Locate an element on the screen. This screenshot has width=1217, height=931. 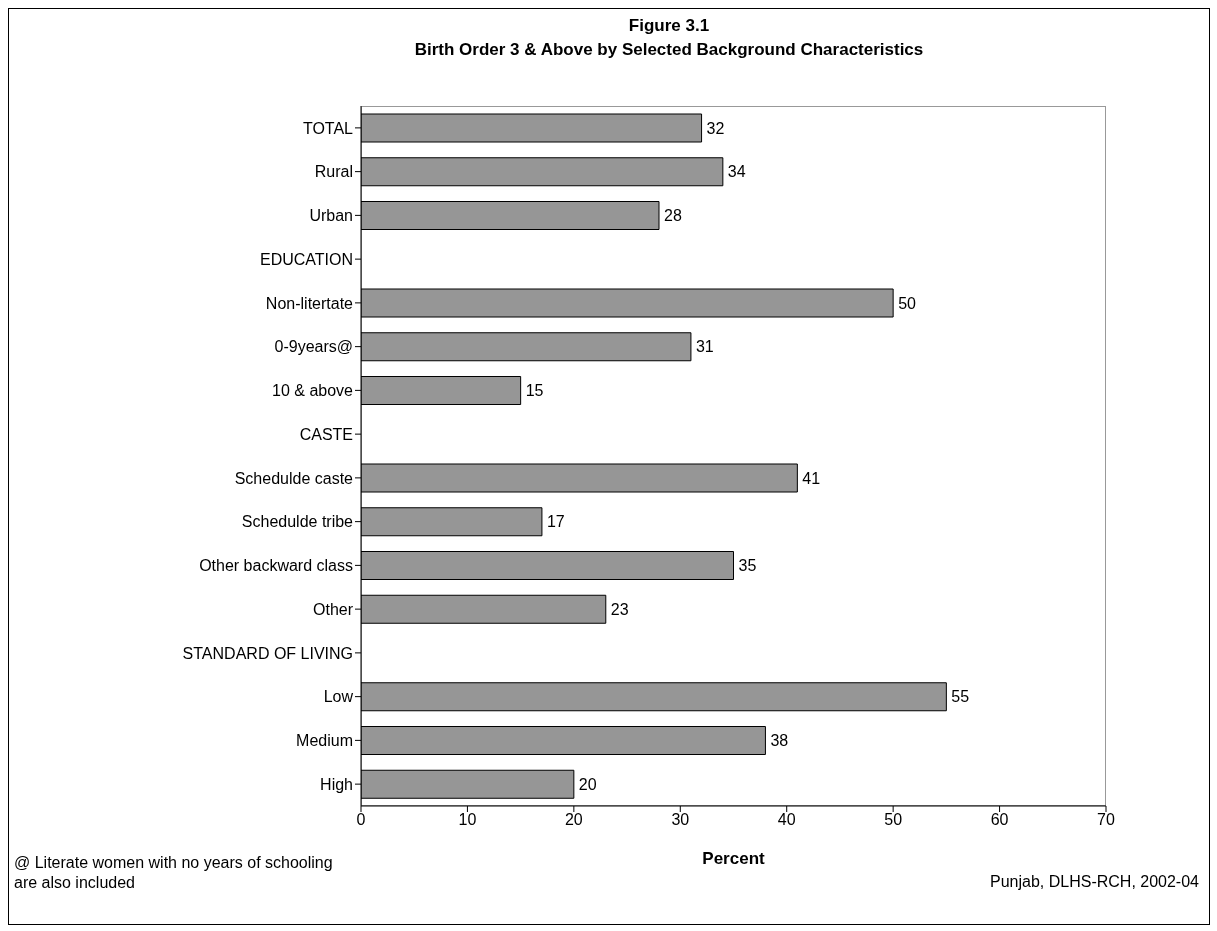
x-tick-label: 70 is located at coordinates (1106, 820).